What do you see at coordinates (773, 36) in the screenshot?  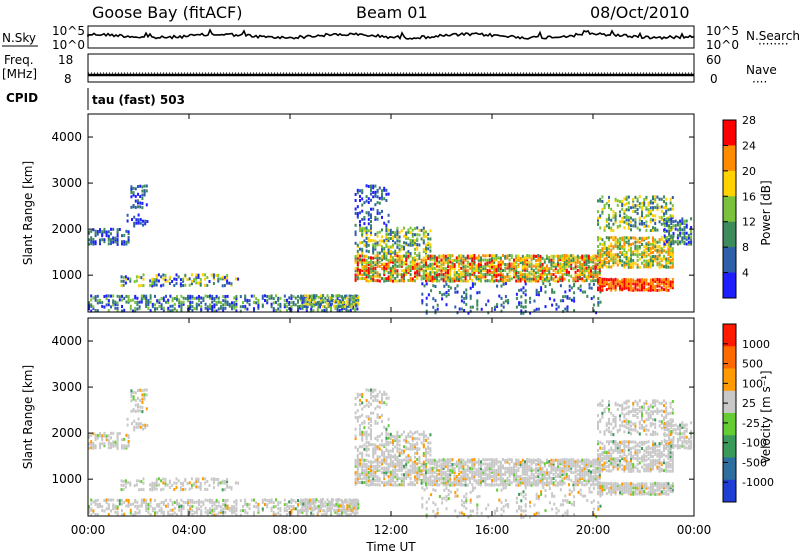 I see `nsearch-label: N.Search` at bounding box center [773, 36].